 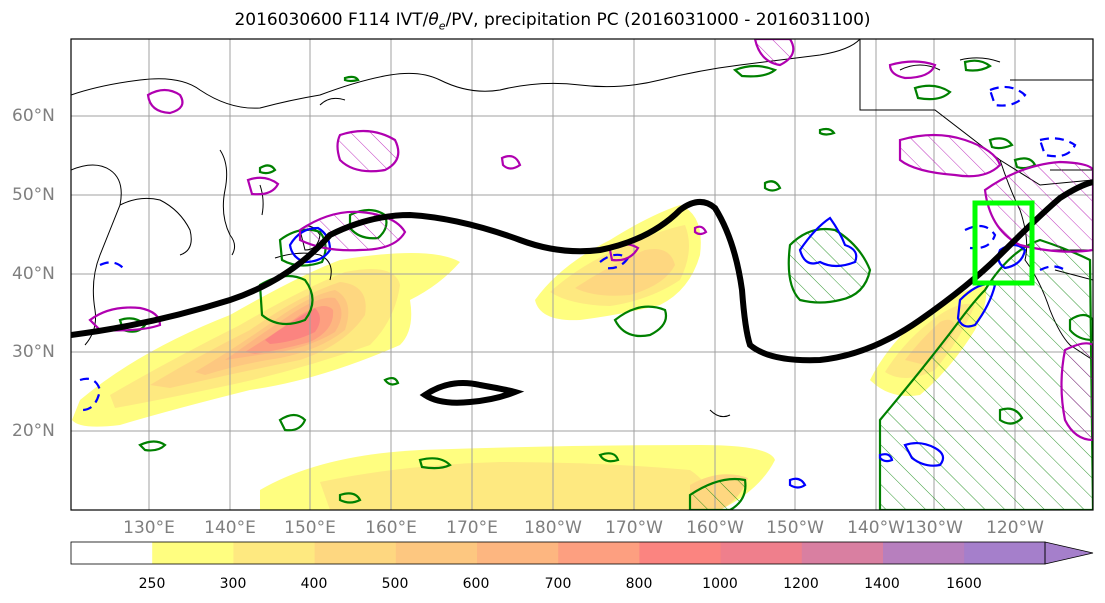 What do you see at coordinates (882, 584) in the screenshot?
I see `colorbar-tick-label: 1400` at bounding box center [882, 584].